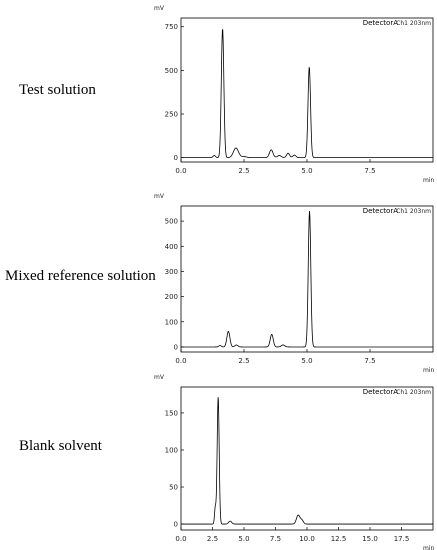 The image size is (437, 550). Describe the element at coordinates (171, 247) in the screenshot. I see `y-tick-label: 400` at that location.